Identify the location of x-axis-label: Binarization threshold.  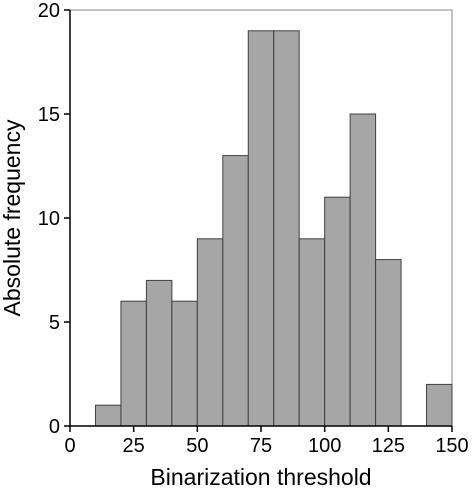
(260, 477).